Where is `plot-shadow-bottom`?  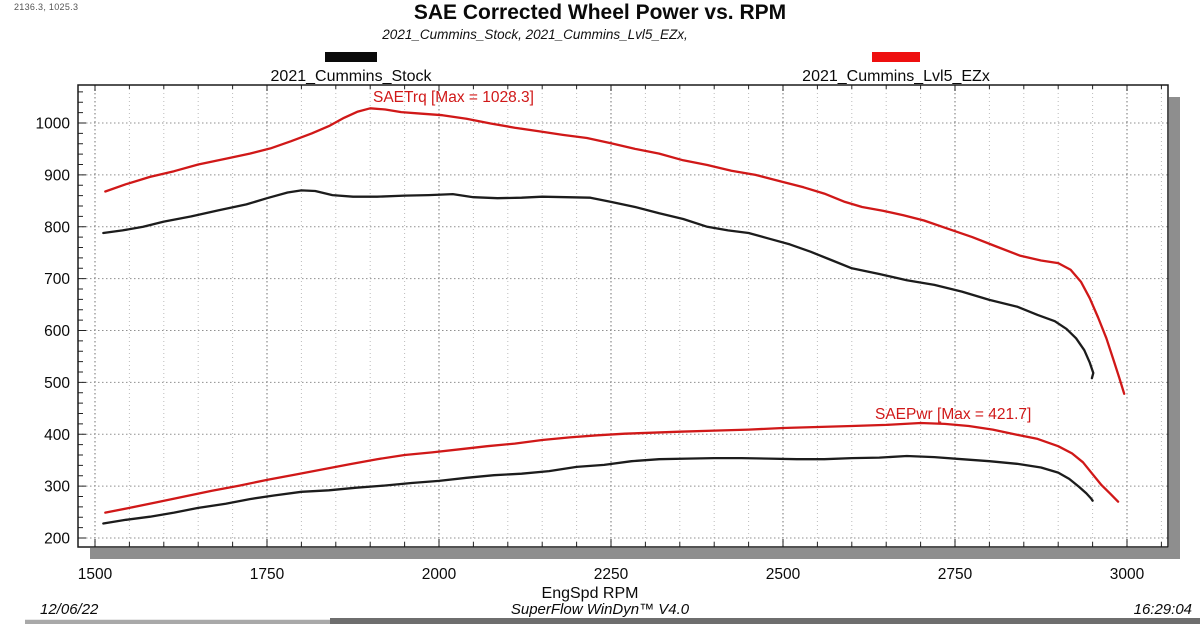
plot-shadow-bottom is located at coordinates (635, 553).